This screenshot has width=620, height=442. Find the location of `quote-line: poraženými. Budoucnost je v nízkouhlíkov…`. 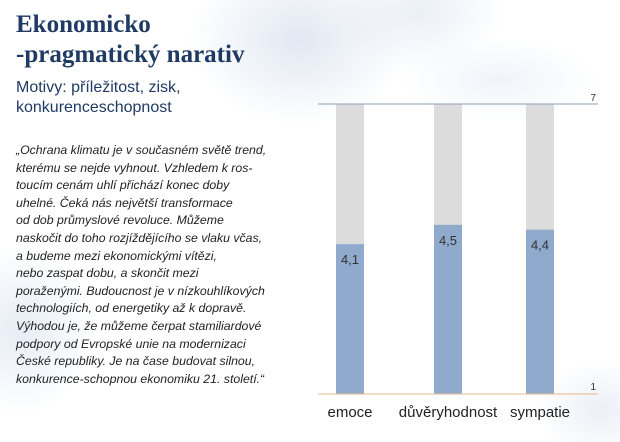

quote-line: poraženými. Budoucnost je v nízkouhlíkov… is located at coordinates (140, 290).